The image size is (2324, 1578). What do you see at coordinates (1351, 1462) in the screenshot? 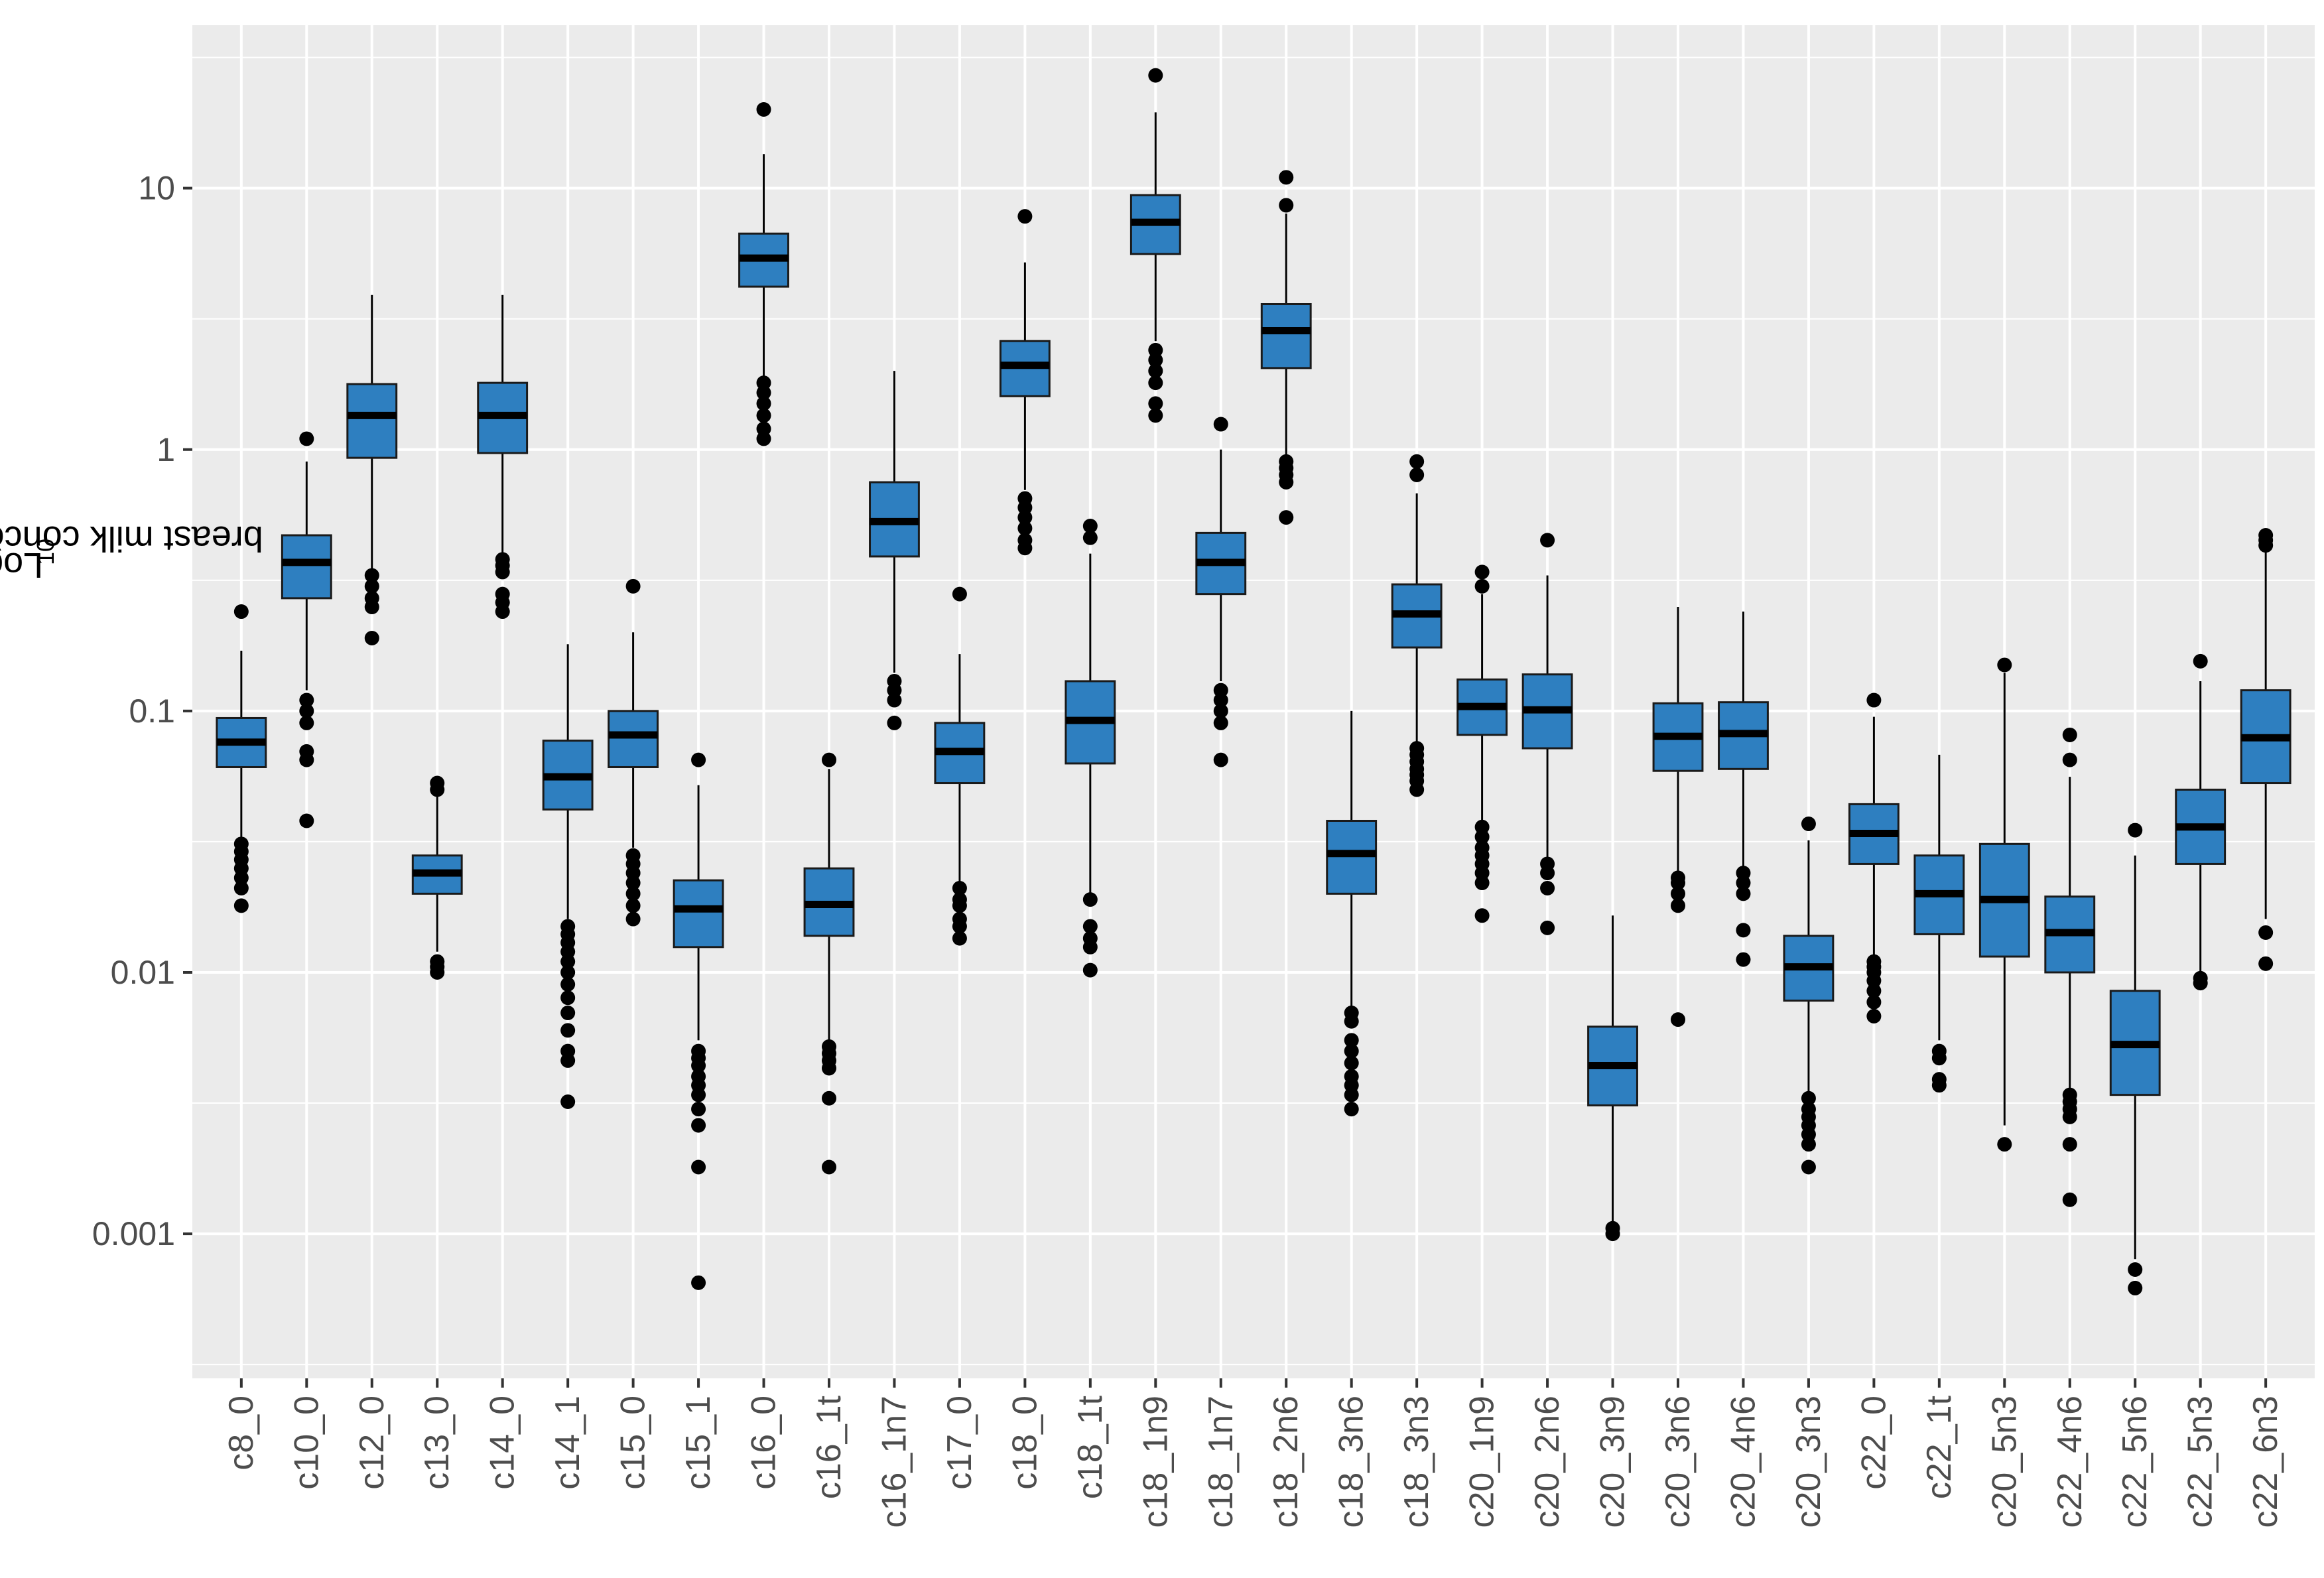
I see `x-tick-label: c18_3n6` at bounding box center [1351, 1462].